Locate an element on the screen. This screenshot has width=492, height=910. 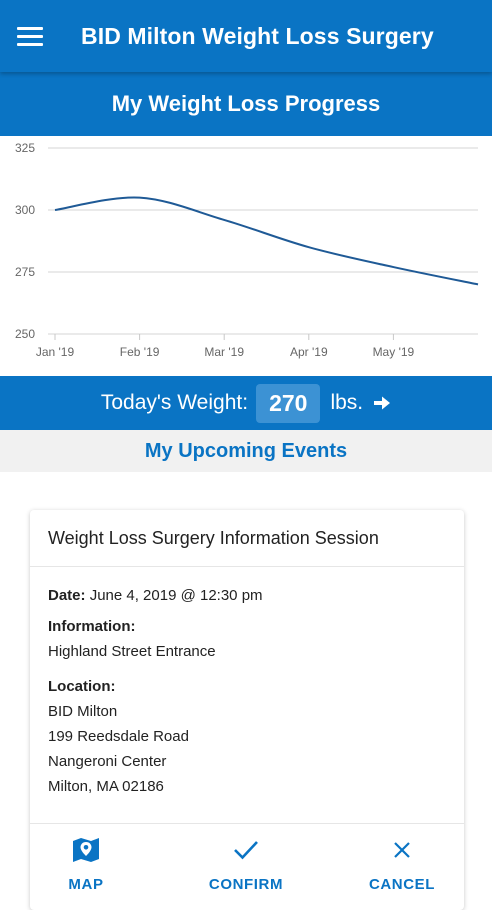
date-value: June 4, 2019 @ 12:30 pm is located at coordinates (176, 595).